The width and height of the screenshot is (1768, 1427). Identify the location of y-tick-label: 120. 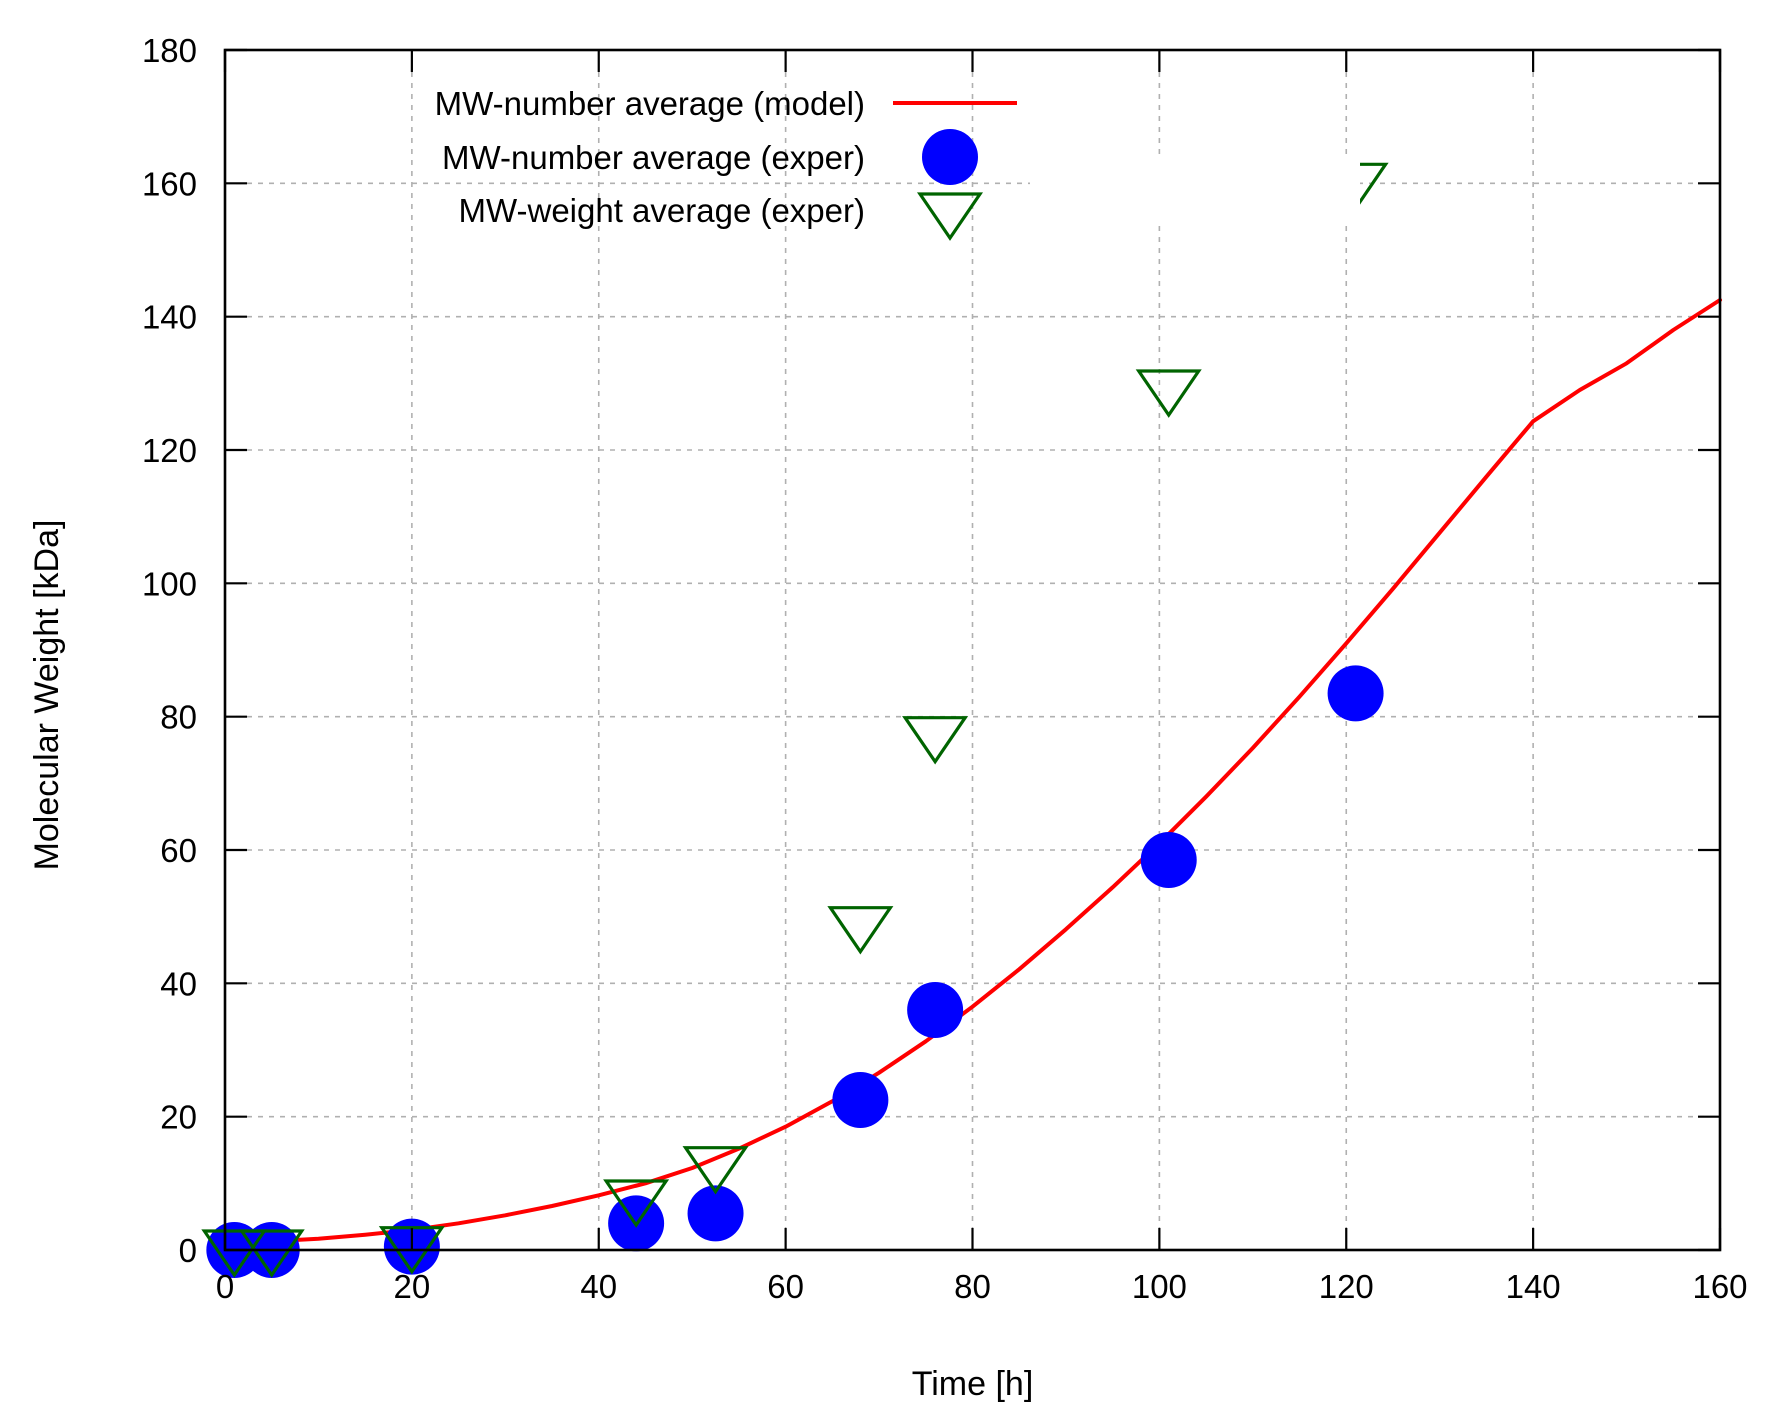
(169, 450).